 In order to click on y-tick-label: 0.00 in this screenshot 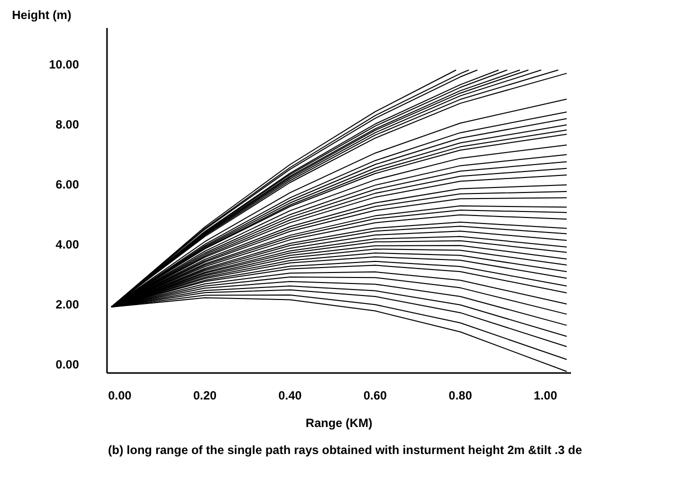, I will do `click(68, 364)`.